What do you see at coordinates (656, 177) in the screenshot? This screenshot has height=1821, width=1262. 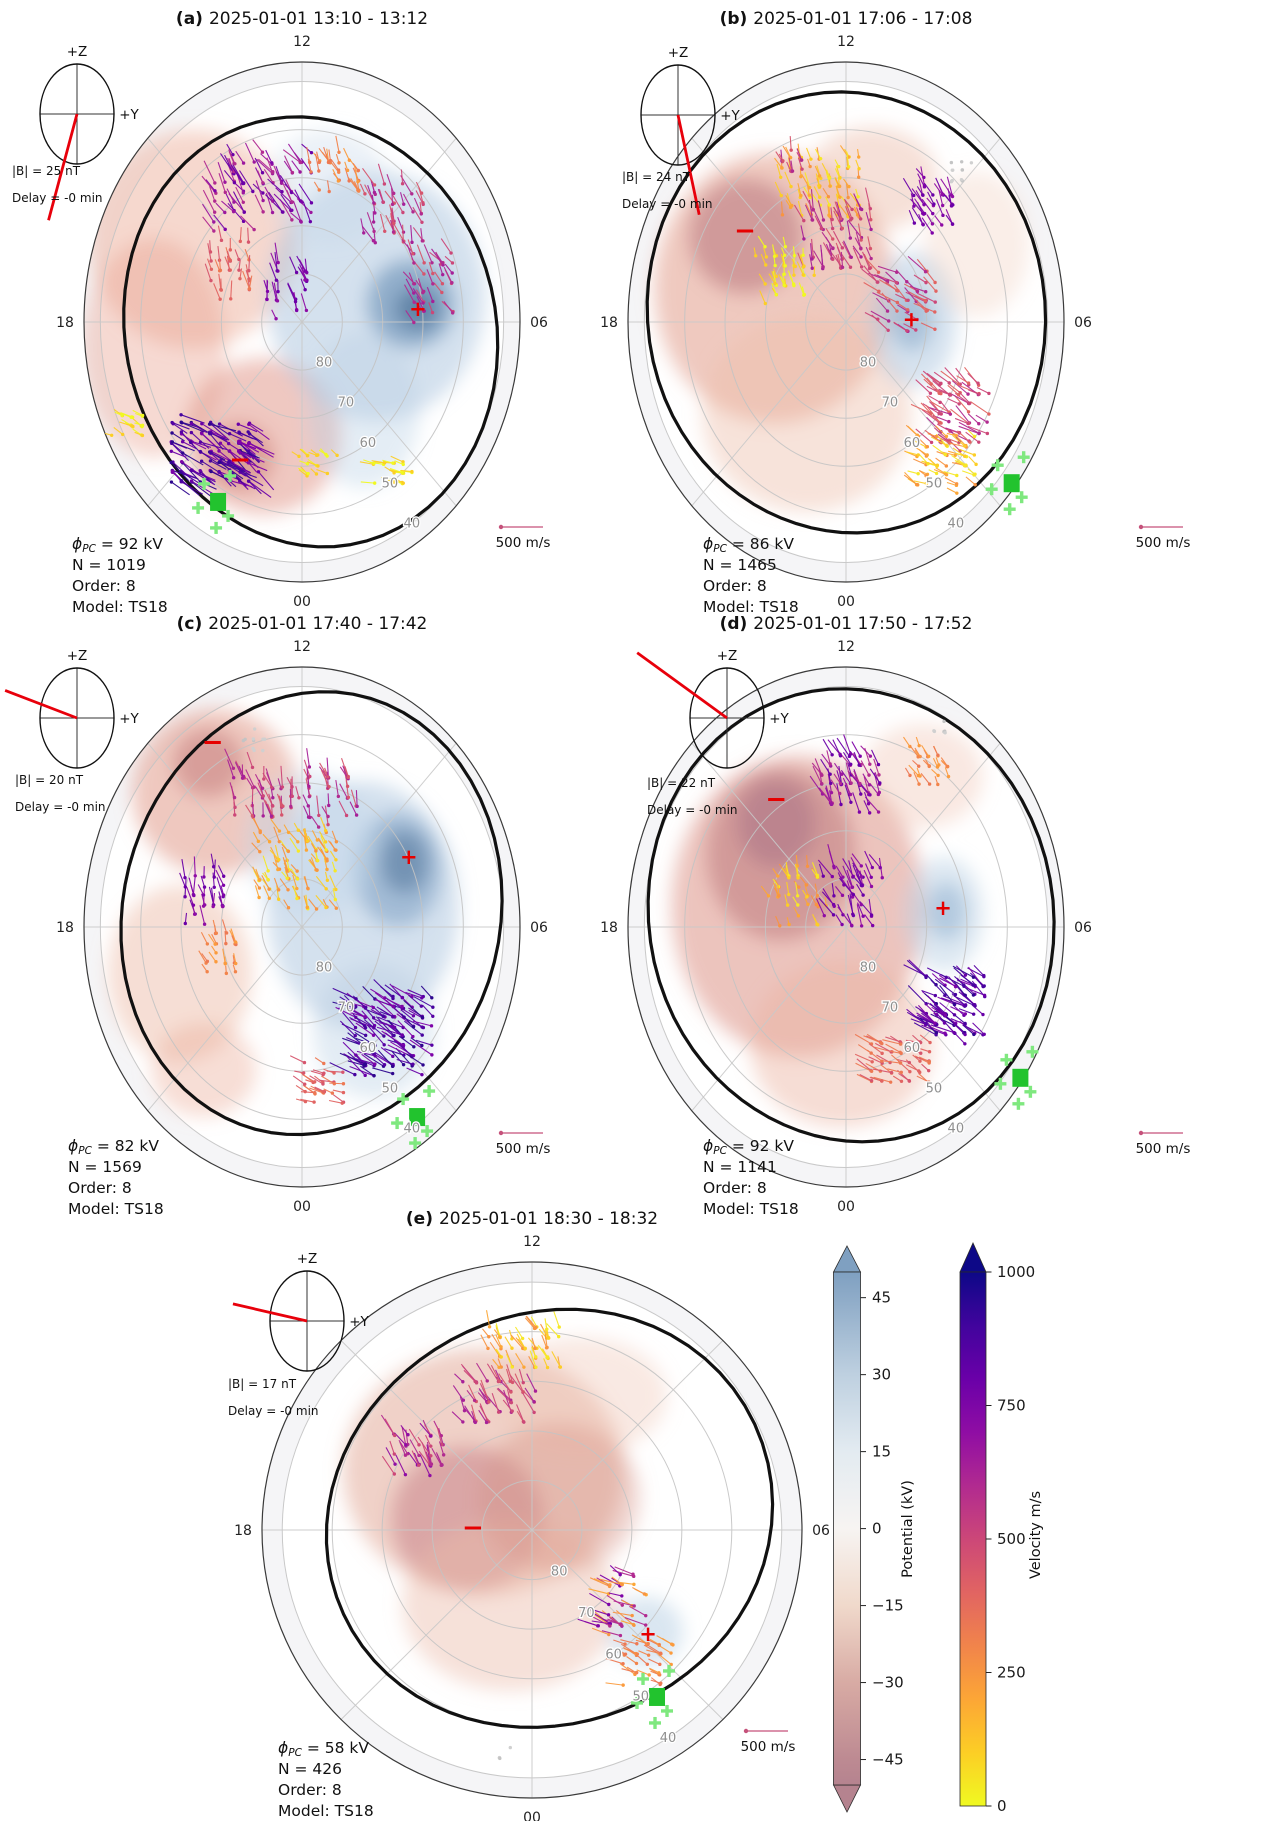 I see `imf-b-label: |B| = 24 nT` at bounding box center [656, 177].